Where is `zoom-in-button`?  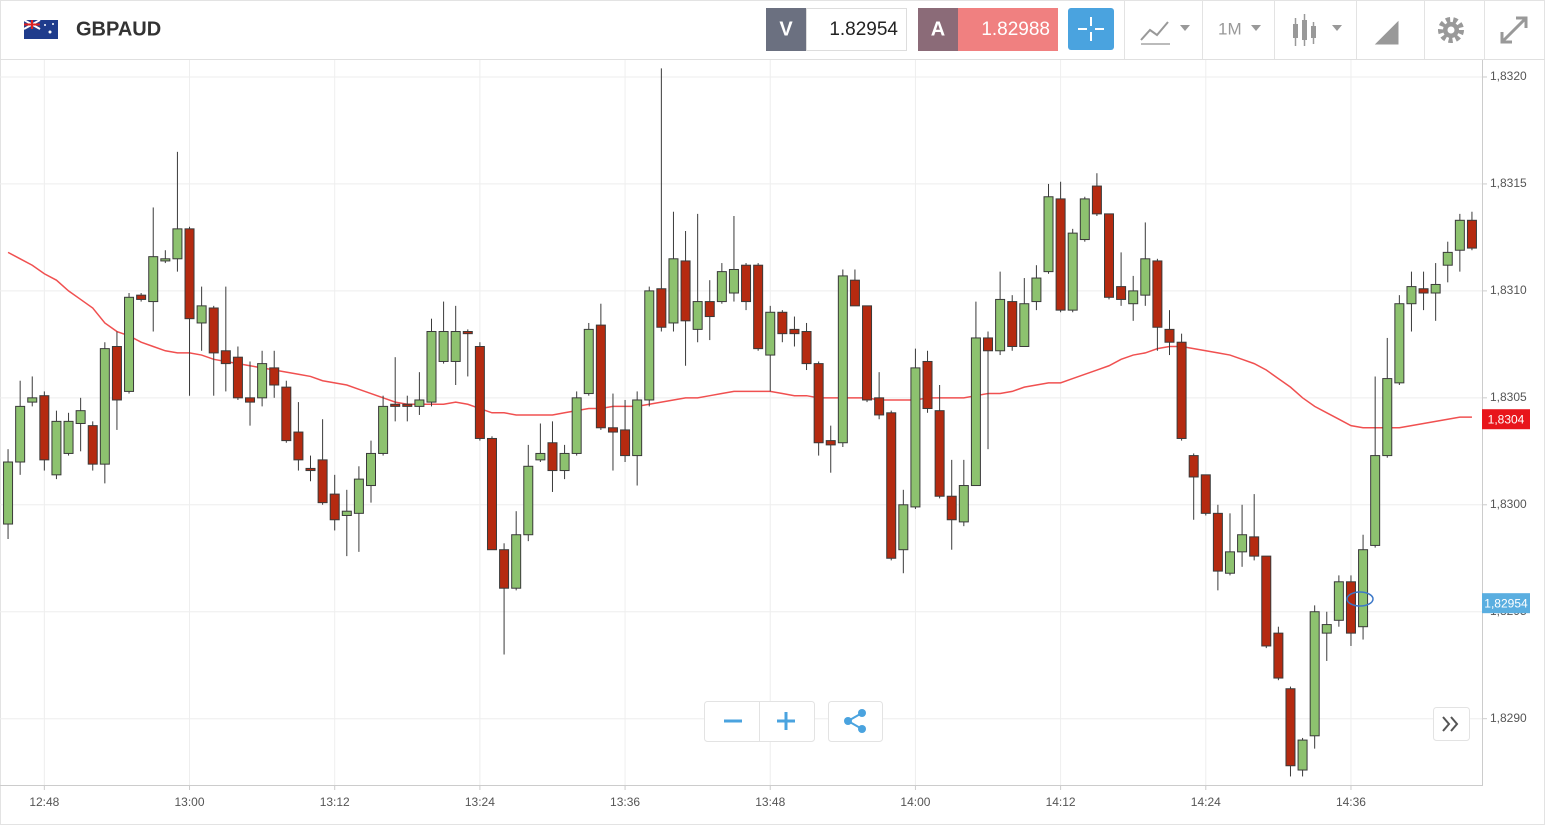
zoom-in-button is located at coordinates (786, 721).